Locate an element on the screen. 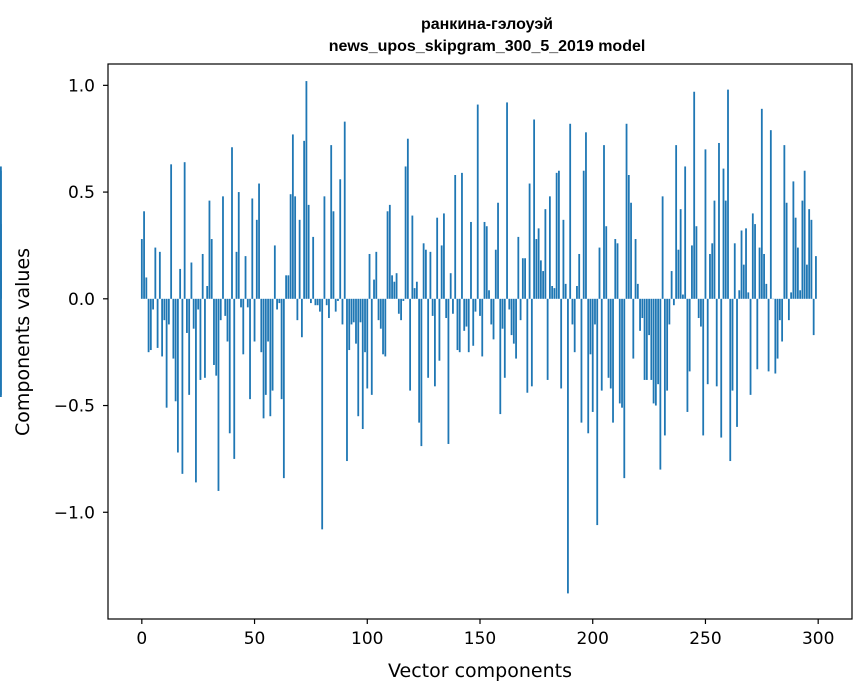  x-tick-label: 200 is located at coordinates (593, 639).